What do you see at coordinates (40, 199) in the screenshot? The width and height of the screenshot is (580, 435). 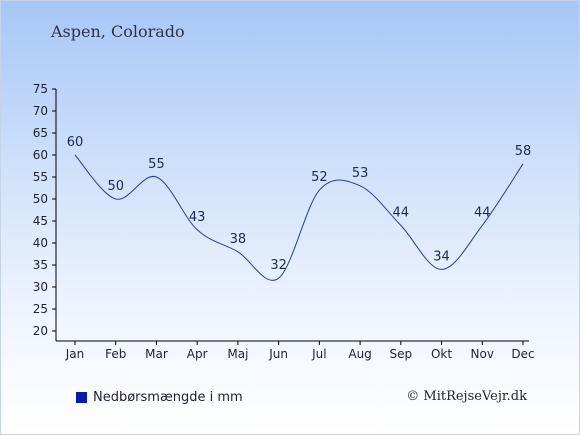 I see `y-tick-label: 50` at bounding box center [40, 199].